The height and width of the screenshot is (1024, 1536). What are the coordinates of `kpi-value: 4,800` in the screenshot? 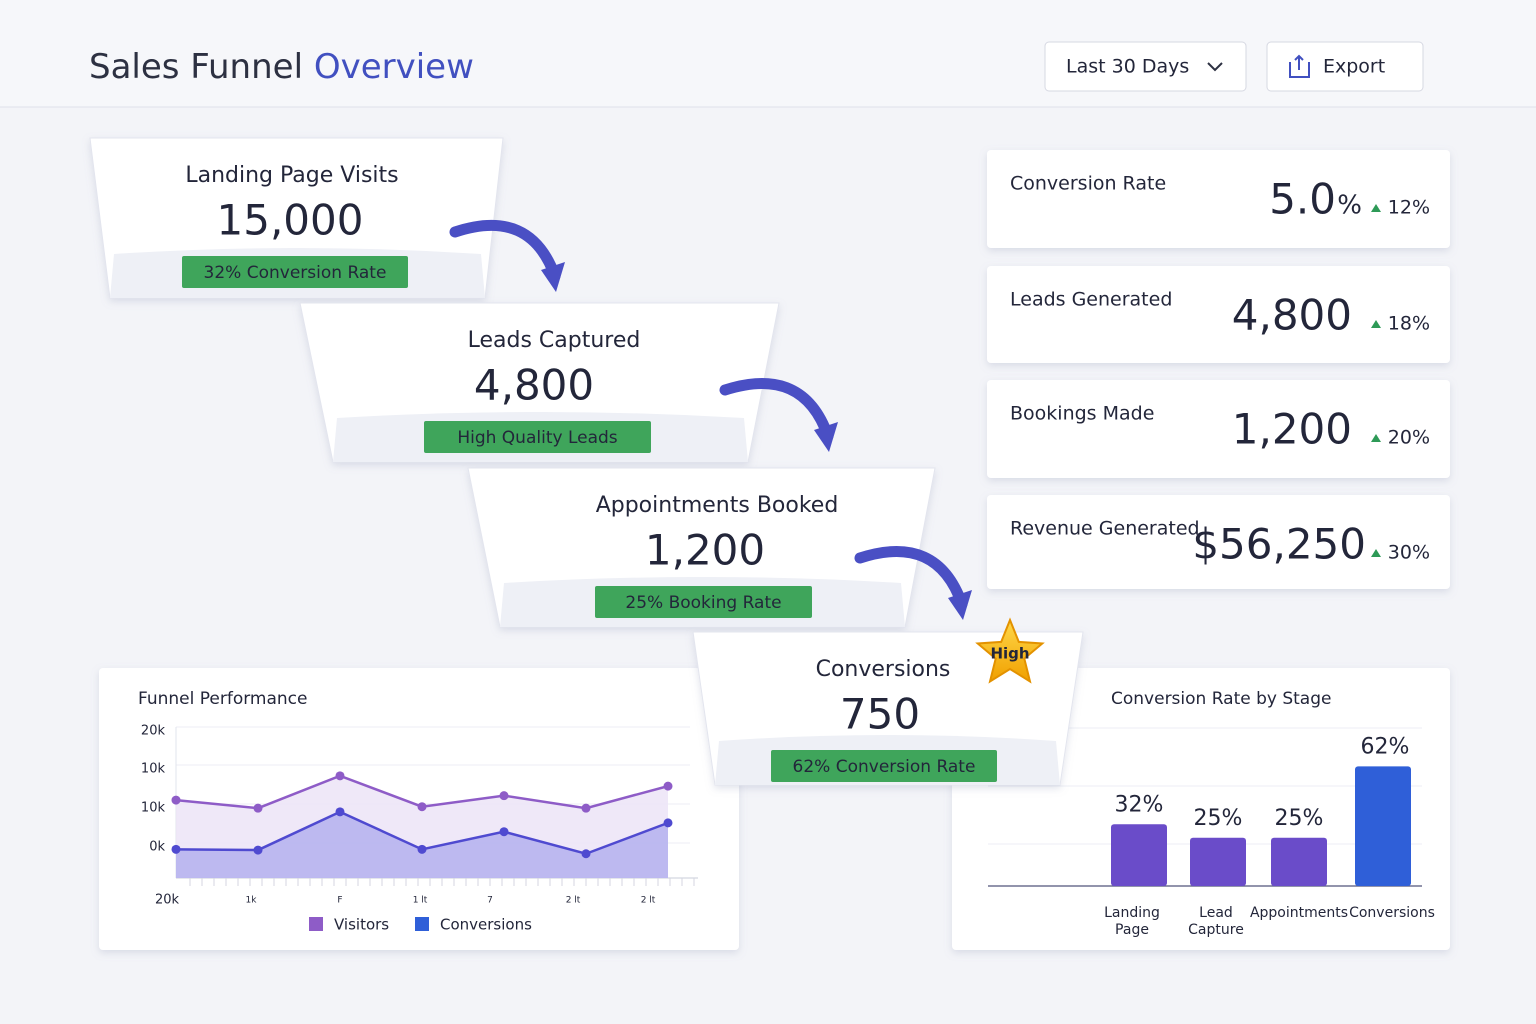 It's located at (1292, 315).